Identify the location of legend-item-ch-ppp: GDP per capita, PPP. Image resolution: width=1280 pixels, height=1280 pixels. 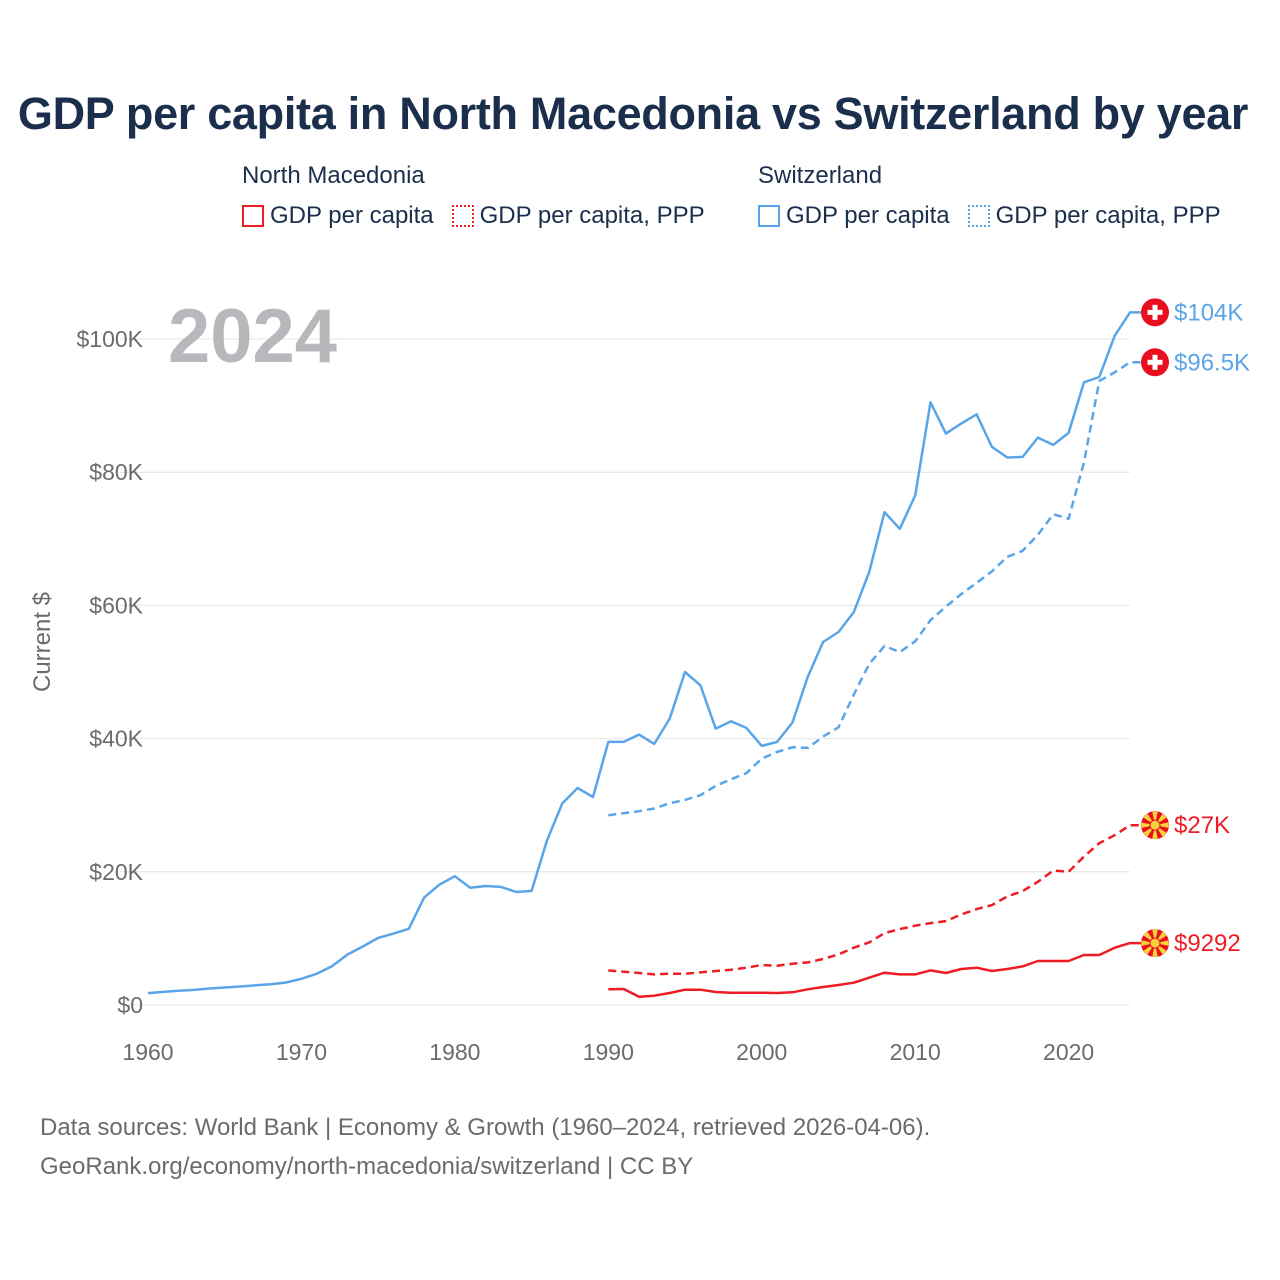
(1094, 216).